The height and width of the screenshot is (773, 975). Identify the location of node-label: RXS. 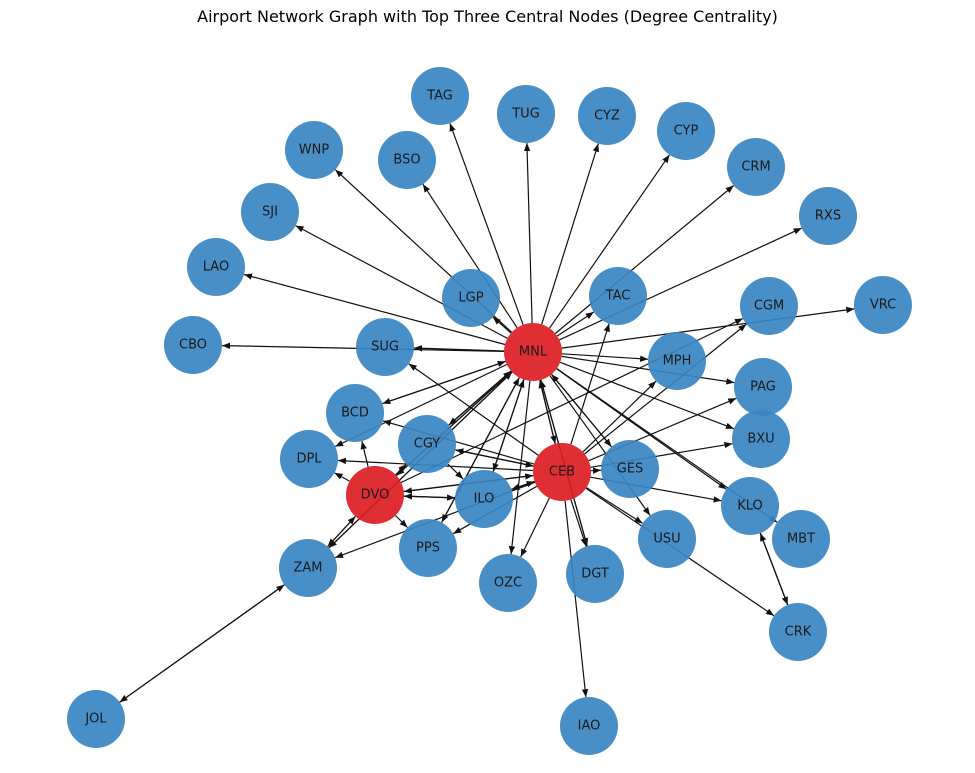
(828, 216).